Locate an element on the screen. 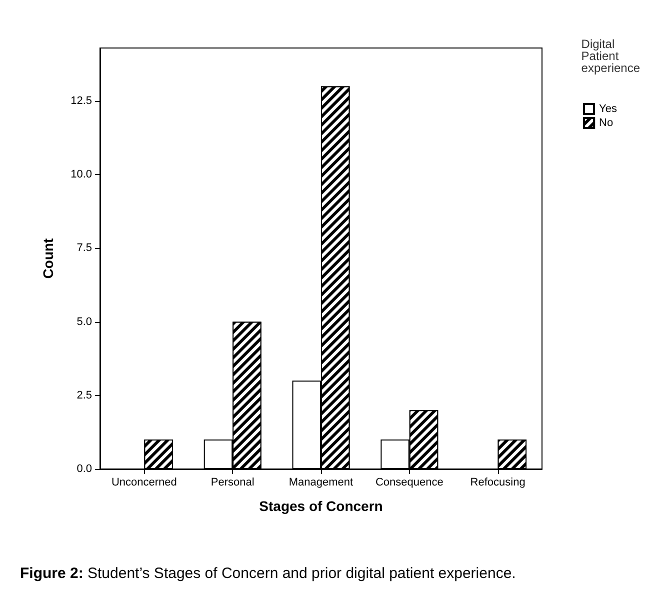 This screenshot has height=599, width=660. y-tick-label: 0.0 is located at coordinates (84, 469).